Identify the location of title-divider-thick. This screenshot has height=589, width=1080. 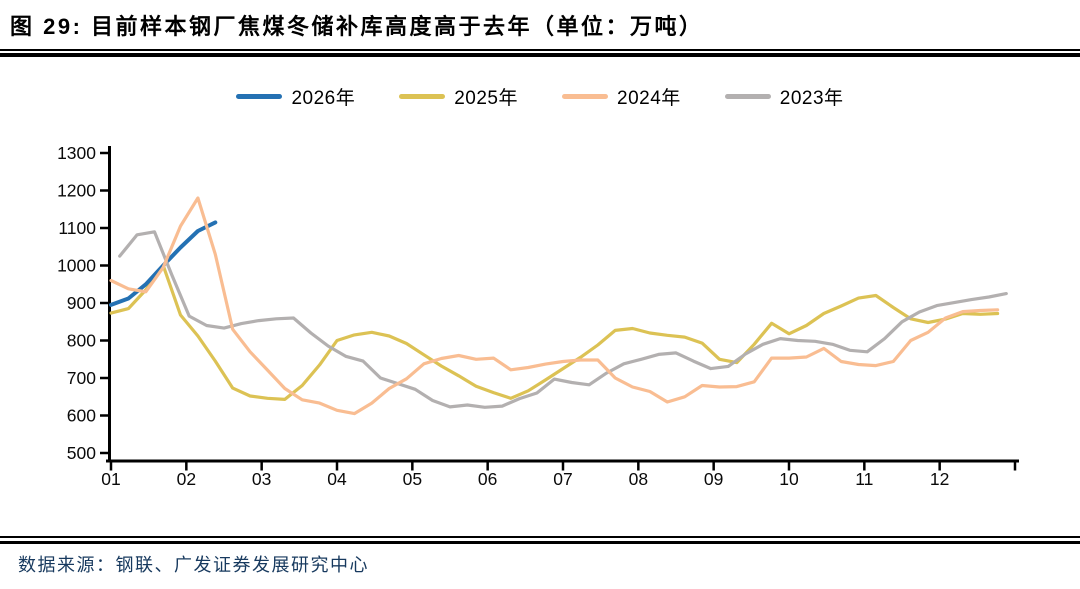
(540, 55).